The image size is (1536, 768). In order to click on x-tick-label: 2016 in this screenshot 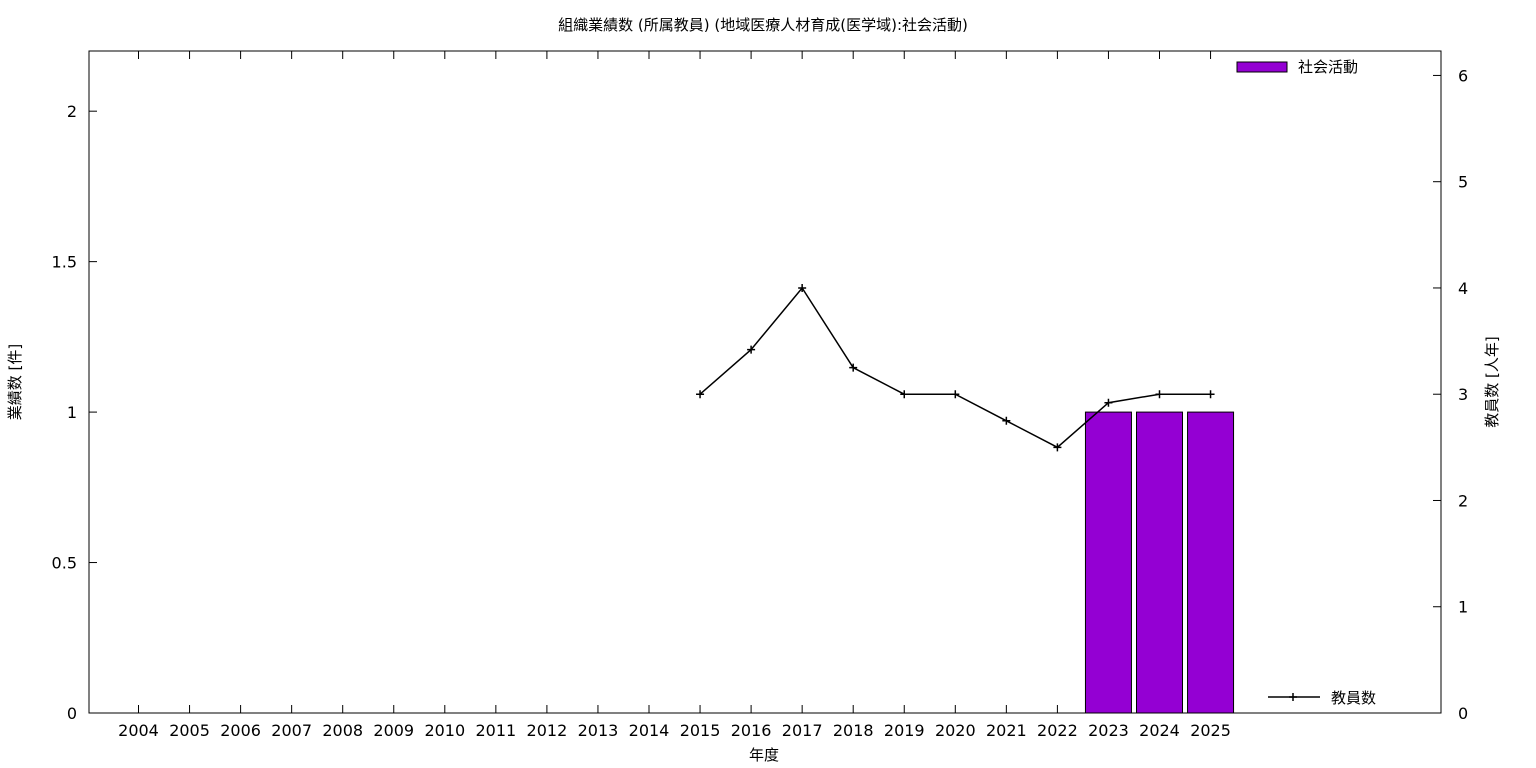, I will do `click(751, 730)`.